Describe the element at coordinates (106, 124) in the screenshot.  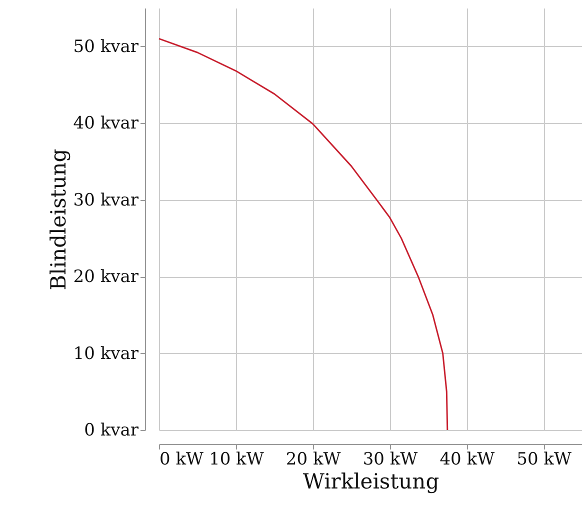
I see `y-tick-label: 40 kvar` at that location.